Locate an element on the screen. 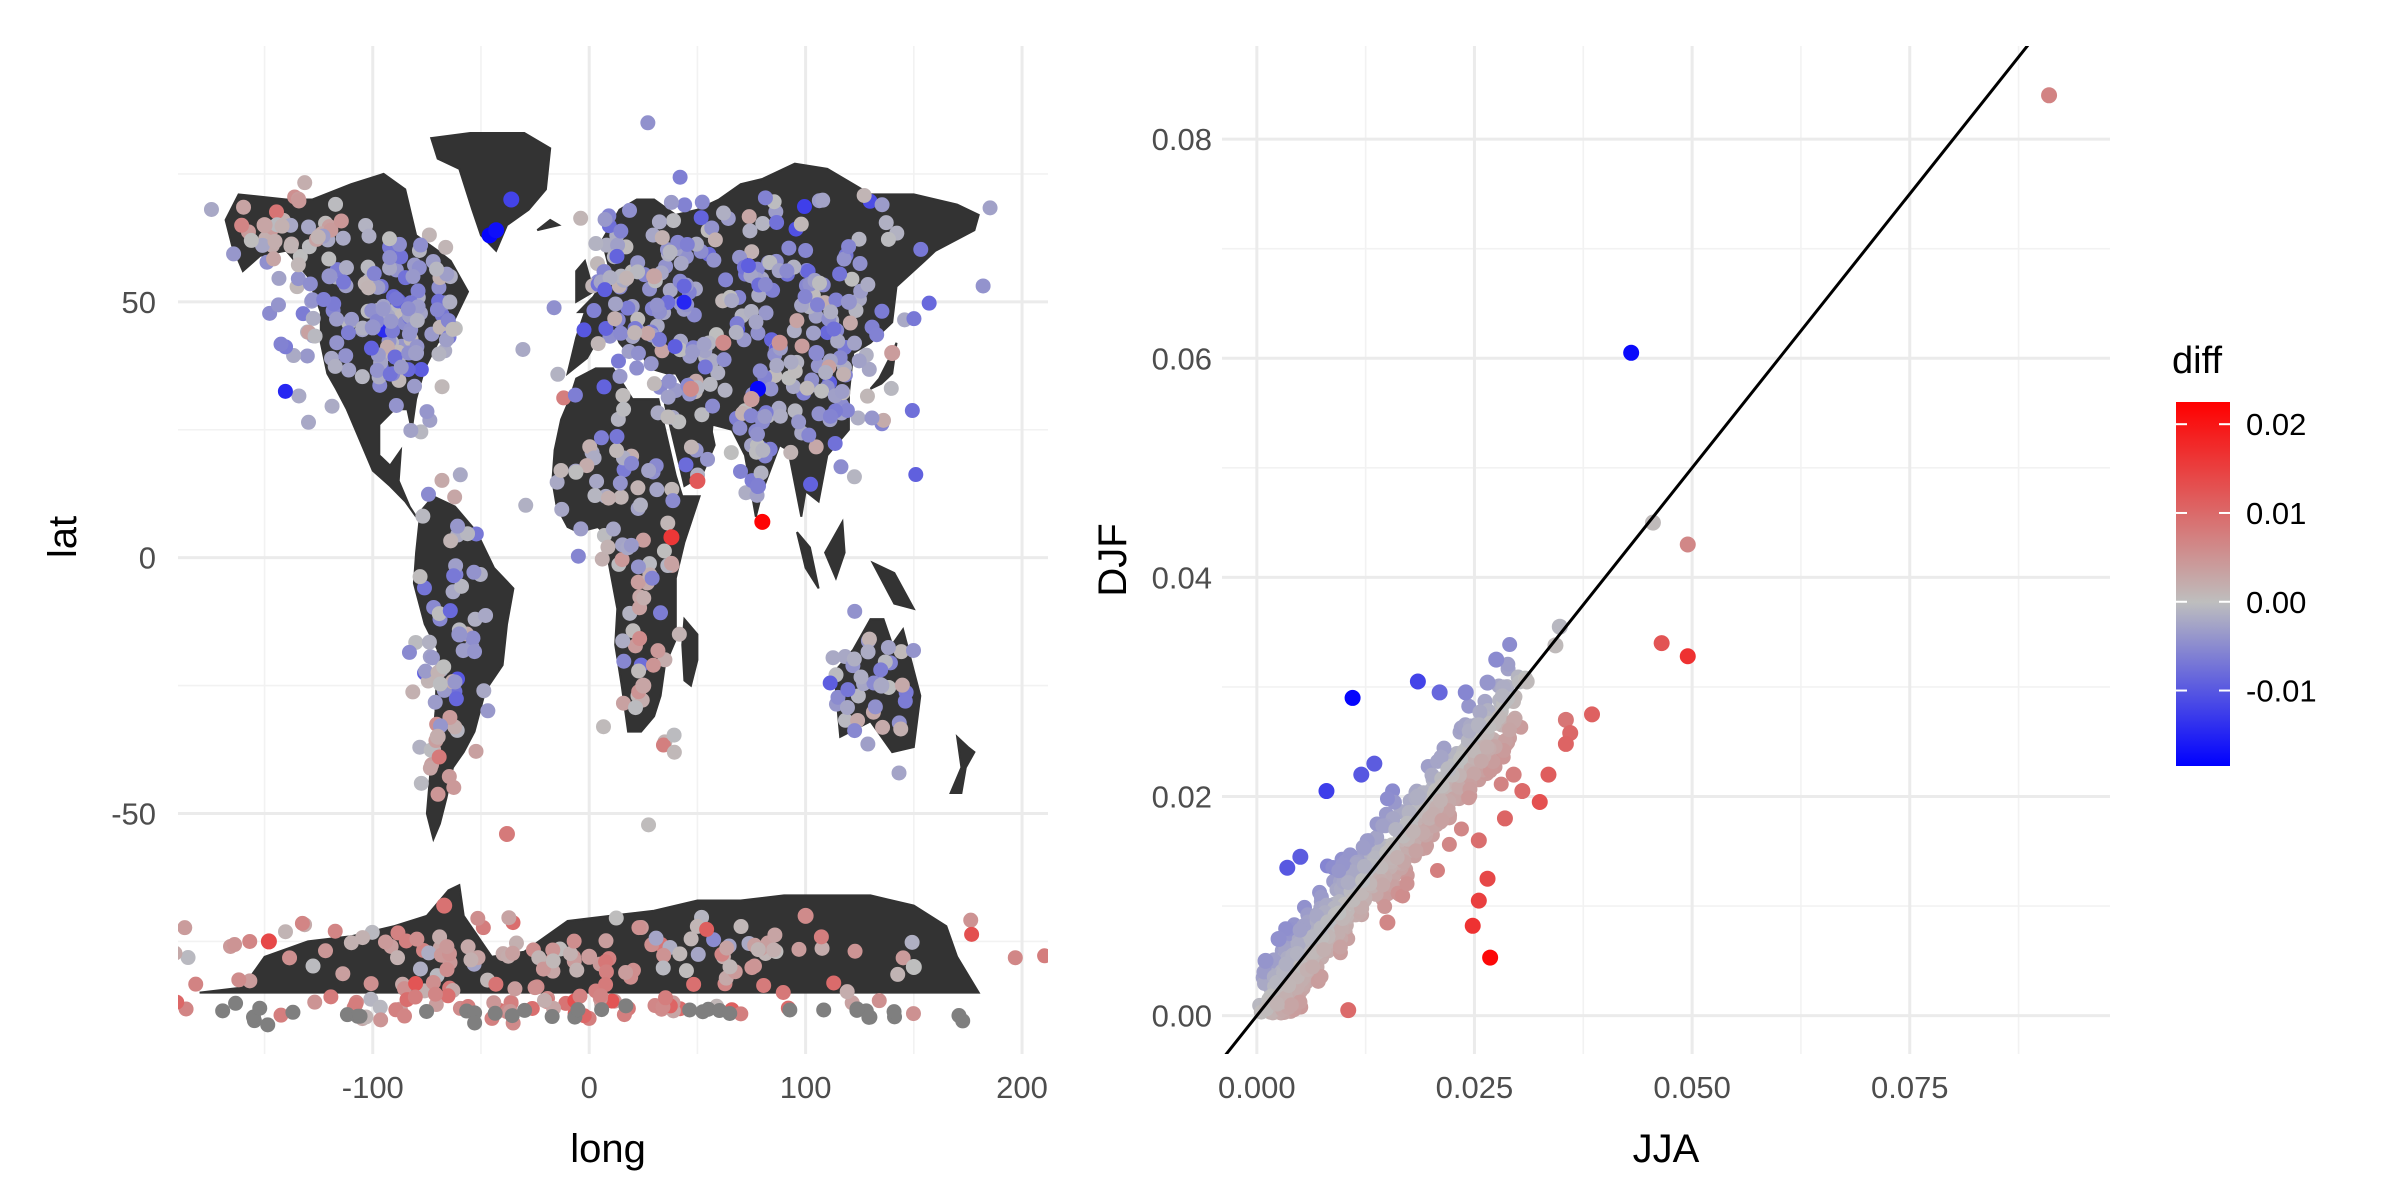  scatter-x-tick-label: 0.050 is located at coordinates (1692, 1087).